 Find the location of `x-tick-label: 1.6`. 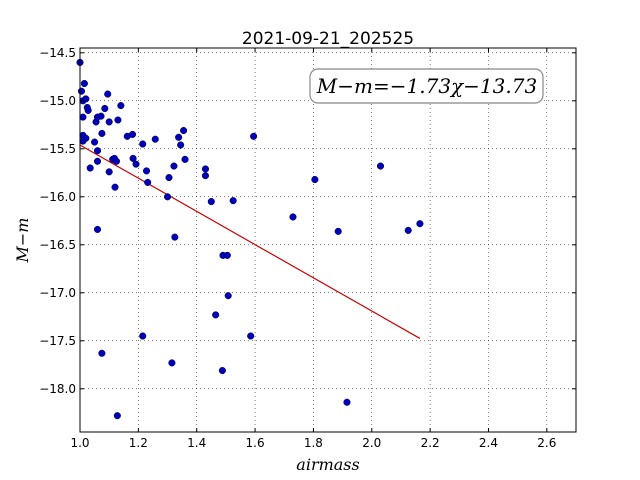

x-tick-label: 1.6 is located at coordinates (255, 443).